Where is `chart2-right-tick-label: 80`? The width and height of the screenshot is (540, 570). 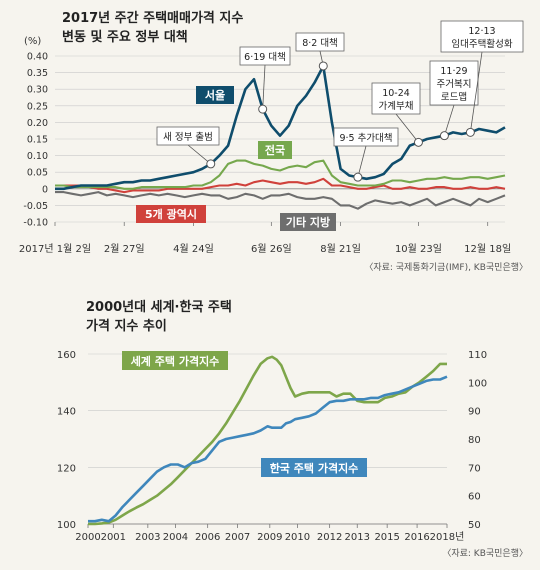
chart2-right-tick-label: 80 is located at coordinates (474, 440).